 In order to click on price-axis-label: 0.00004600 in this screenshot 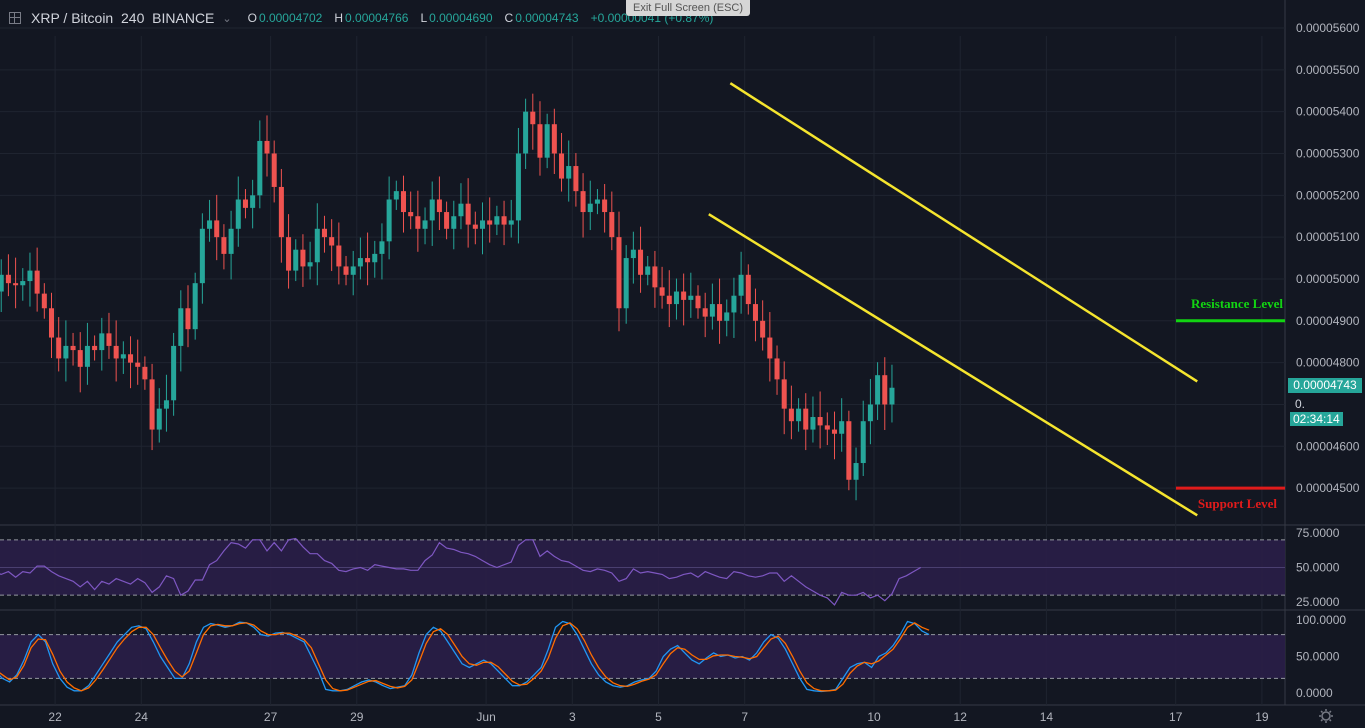, I will do `click(1328, 446)`.